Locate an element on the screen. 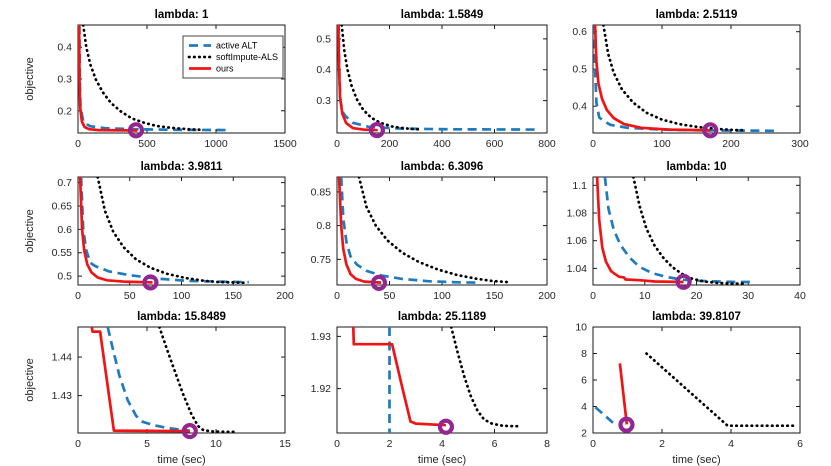 This screenshot has height=466, width=831. y-tick-label: 0.75 is located at coordinates (321, 260).